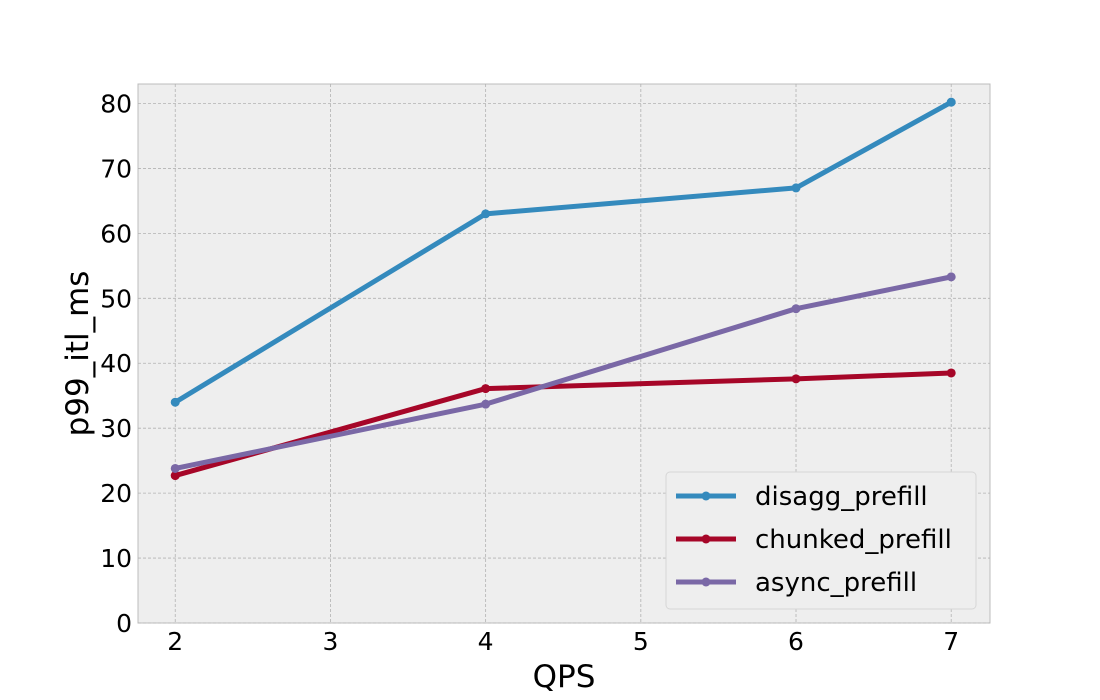 The height and width of the screenshot is (700, 1100). Describe the element at coordinates (951, 641) in the screenshot. I see `x-tick-label: 7` at that location.